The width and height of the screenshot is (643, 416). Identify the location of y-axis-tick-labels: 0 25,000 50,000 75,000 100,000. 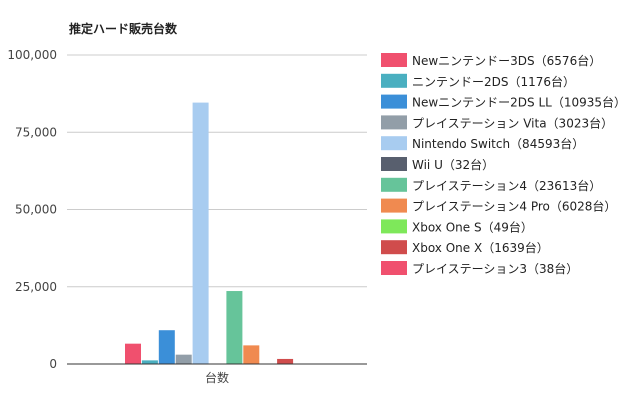
(32, 209).